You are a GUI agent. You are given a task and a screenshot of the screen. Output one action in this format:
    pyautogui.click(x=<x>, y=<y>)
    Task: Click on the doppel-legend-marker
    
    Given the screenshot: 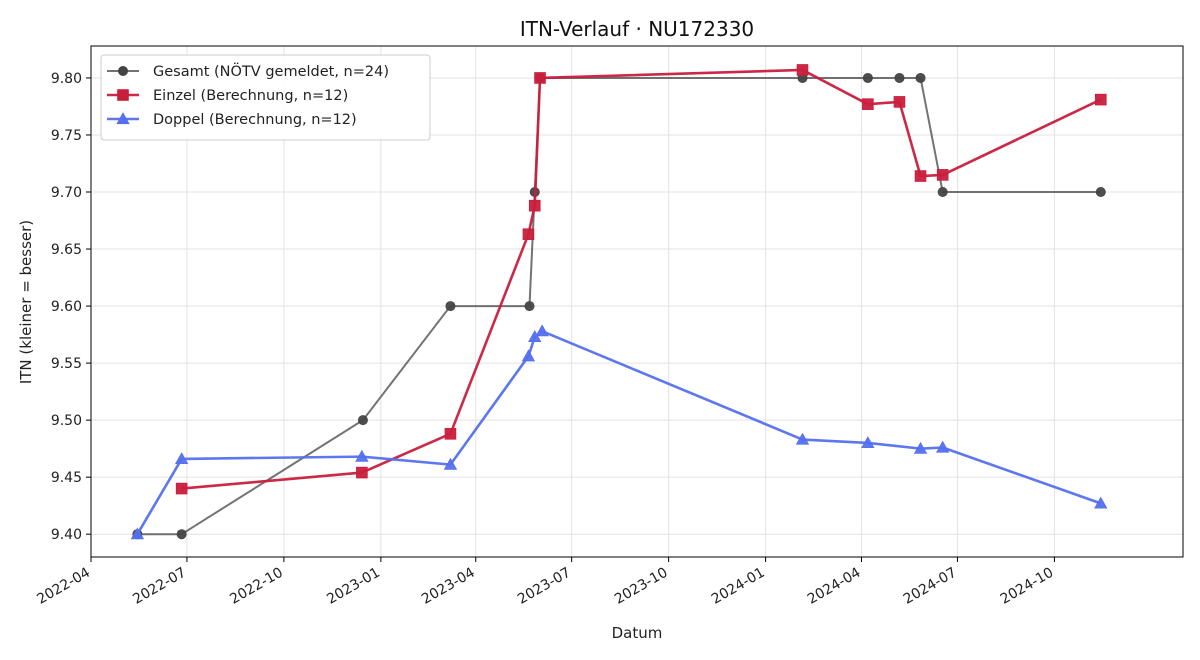 What is the action you would take?
    pyautogui.click(x=123, y=118)
    